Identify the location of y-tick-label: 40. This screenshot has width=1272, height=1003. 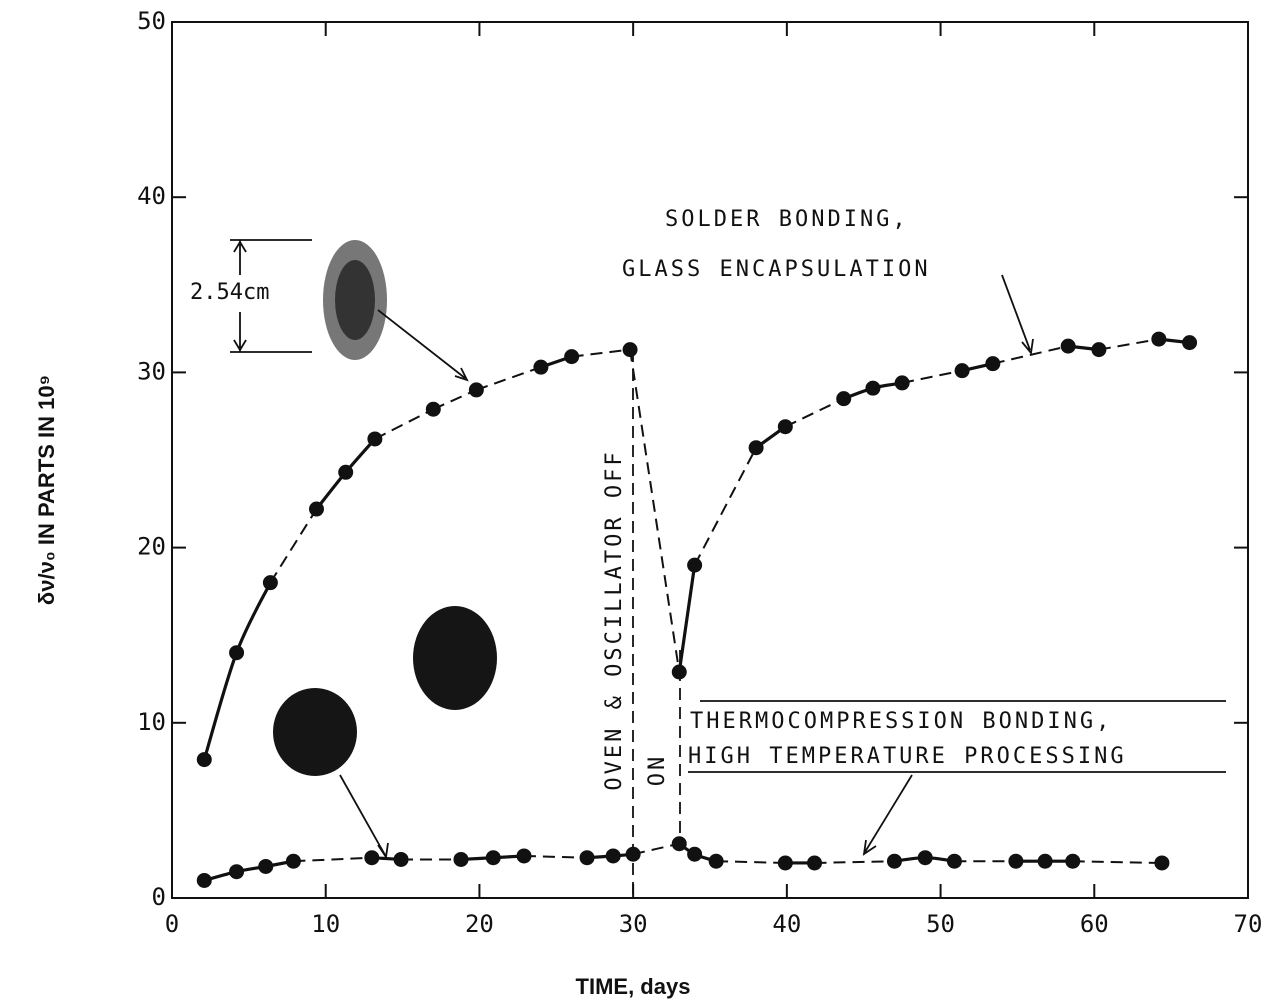
(151, 196).